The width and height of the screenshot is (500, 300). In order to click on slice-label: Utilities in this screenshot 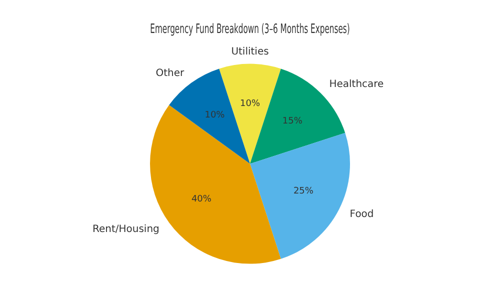, I will do `click(250, 52)`.